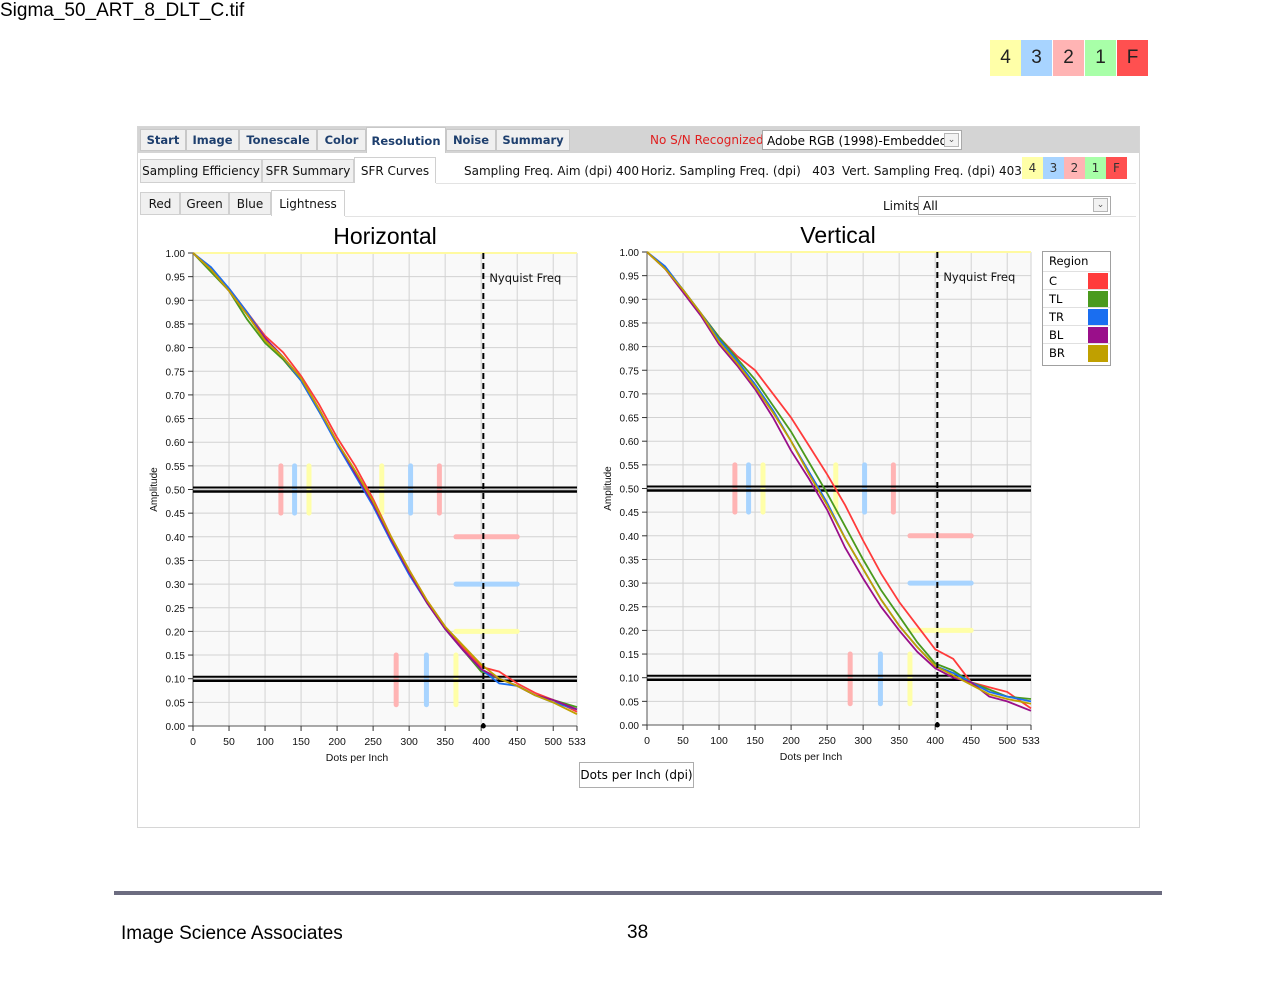 This screenshot has height=987, width=1276. I want to click on tab-start: Start, so click(163, 140).